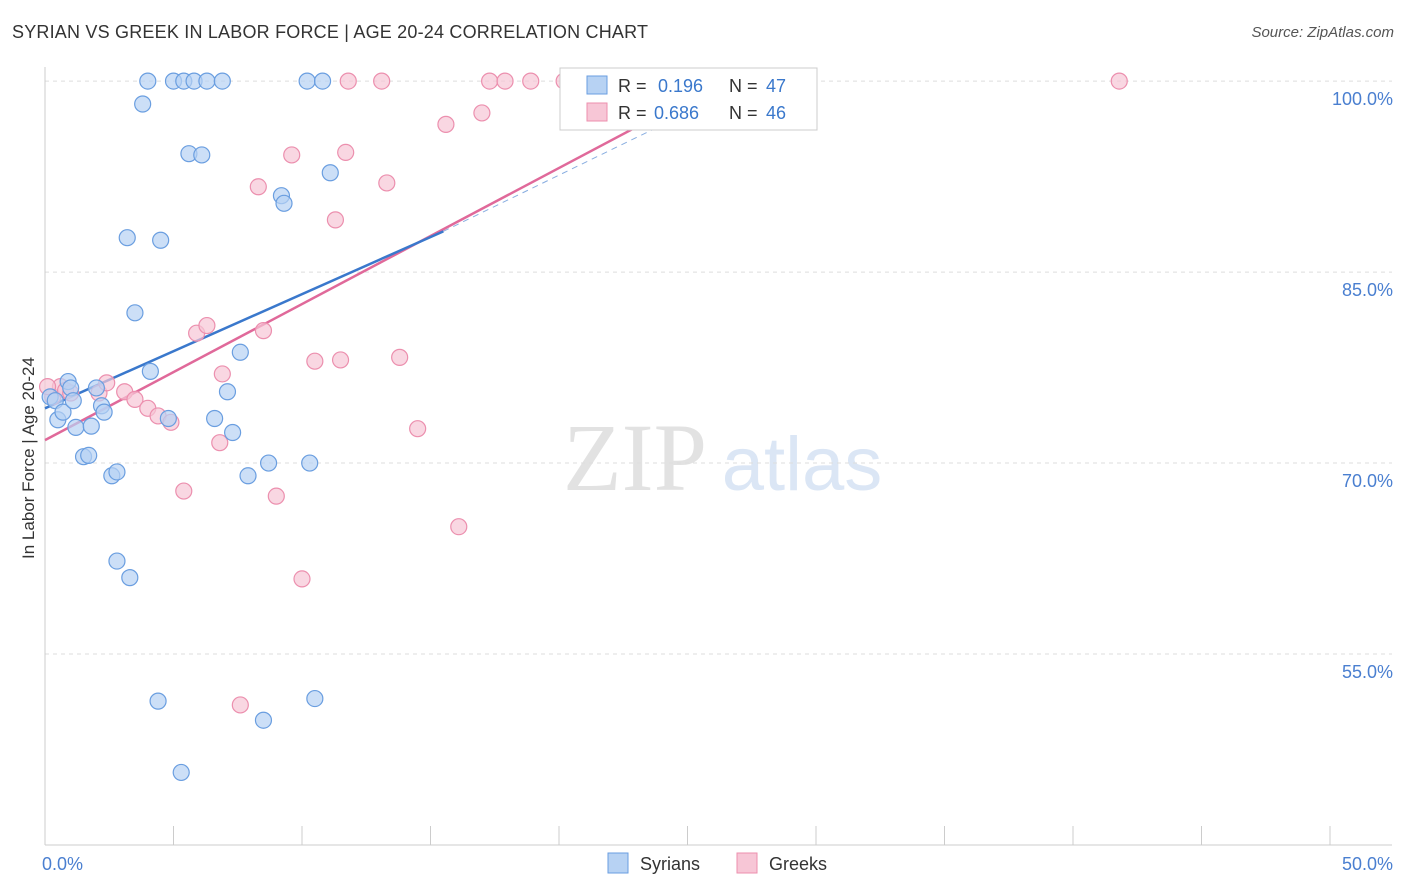 Image resolution: width=1406 pixels, height=892 pixels. I want to click on legend-swatch-syrians, so click(618, 863).